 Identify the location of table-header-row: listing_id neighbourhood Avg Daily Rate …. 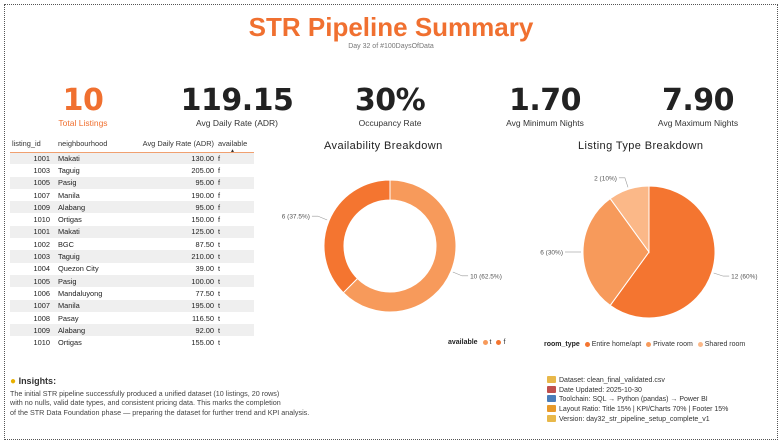
(132, 145).